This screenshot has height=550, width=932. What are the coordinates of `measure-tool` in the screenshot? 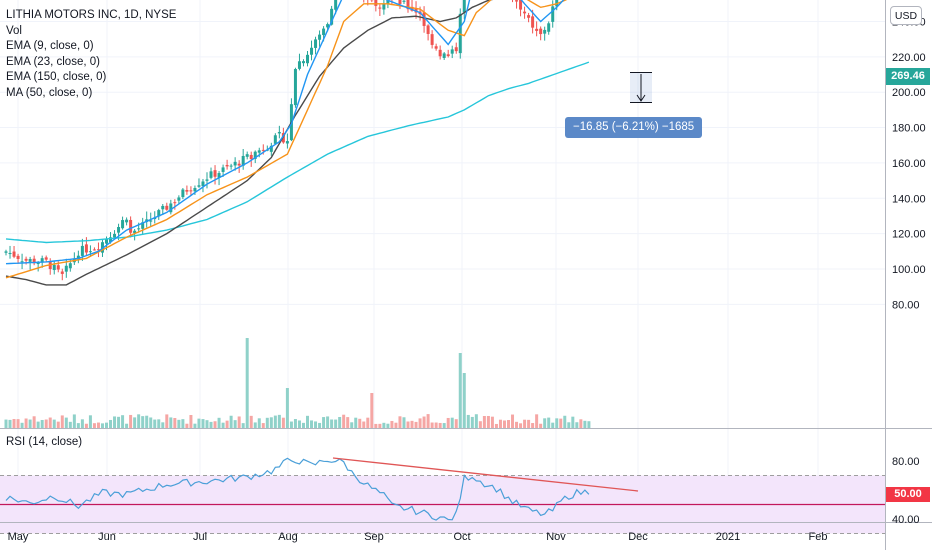 It's located at (641, 87).